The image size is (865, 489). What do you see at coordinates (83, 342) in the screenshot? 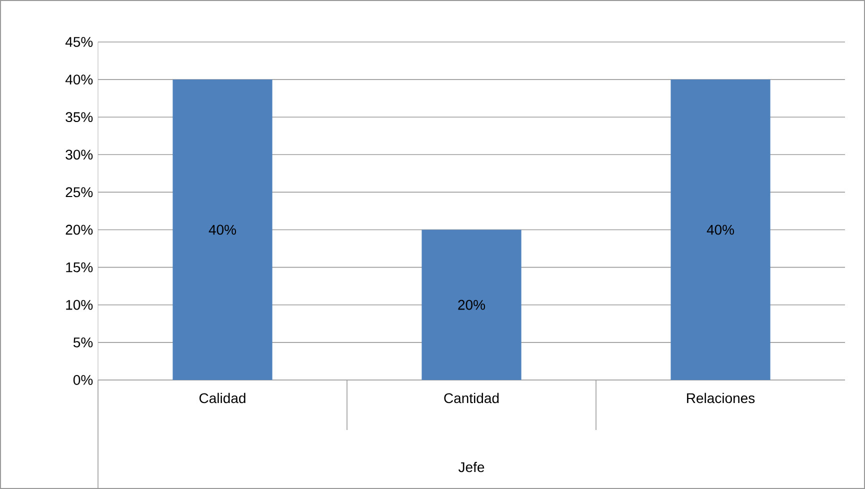
I see `y-tick-label: 5%` at bounding box center [83, 342].